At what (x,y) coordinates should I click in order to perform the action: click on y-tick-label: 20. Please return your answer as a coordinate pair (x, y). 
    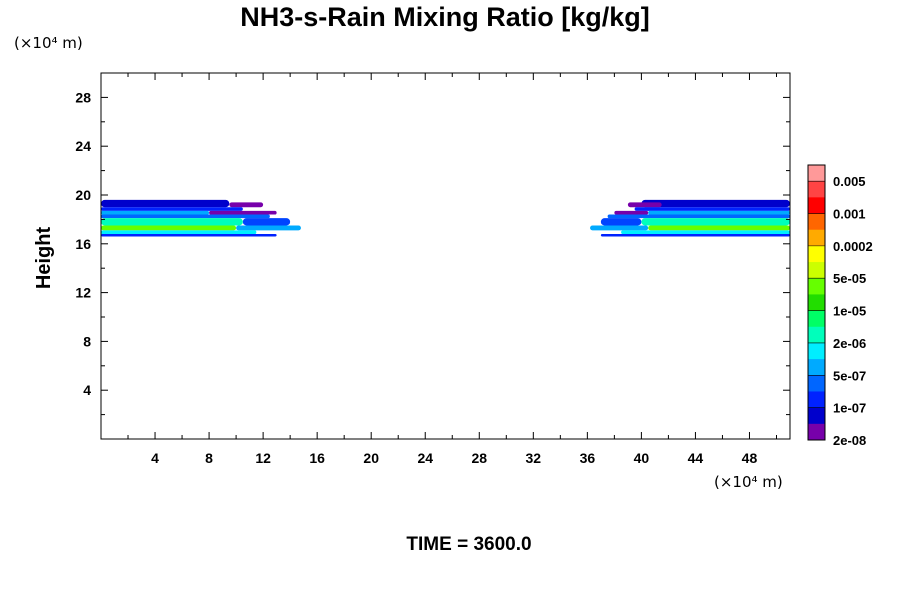
    Looking at the image, I should click on (83, 195).